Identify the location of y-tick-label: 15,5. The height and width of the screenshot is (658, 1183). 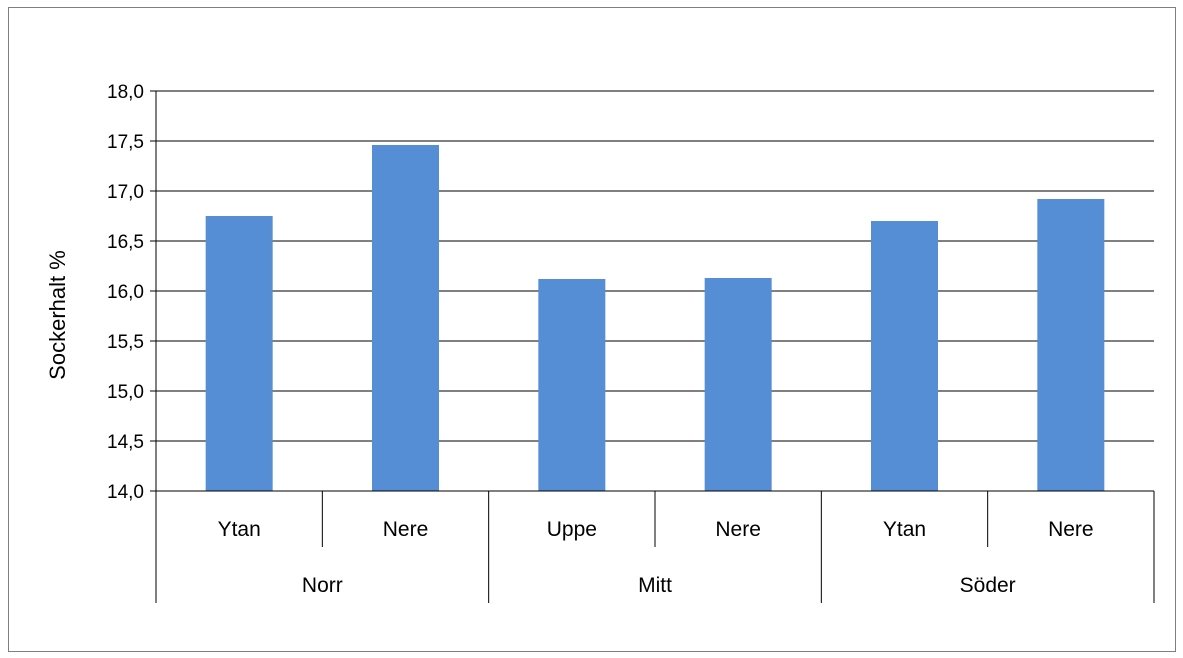
(125, 342).